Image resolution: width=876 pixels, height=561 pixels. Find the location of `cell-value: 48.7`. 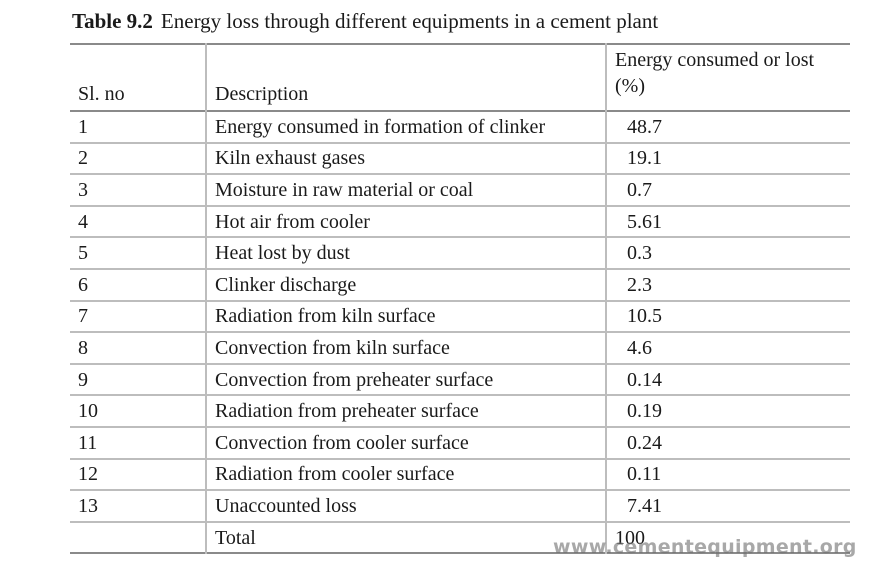

cell-value: 48.7 is located at coordinates (727, 127).